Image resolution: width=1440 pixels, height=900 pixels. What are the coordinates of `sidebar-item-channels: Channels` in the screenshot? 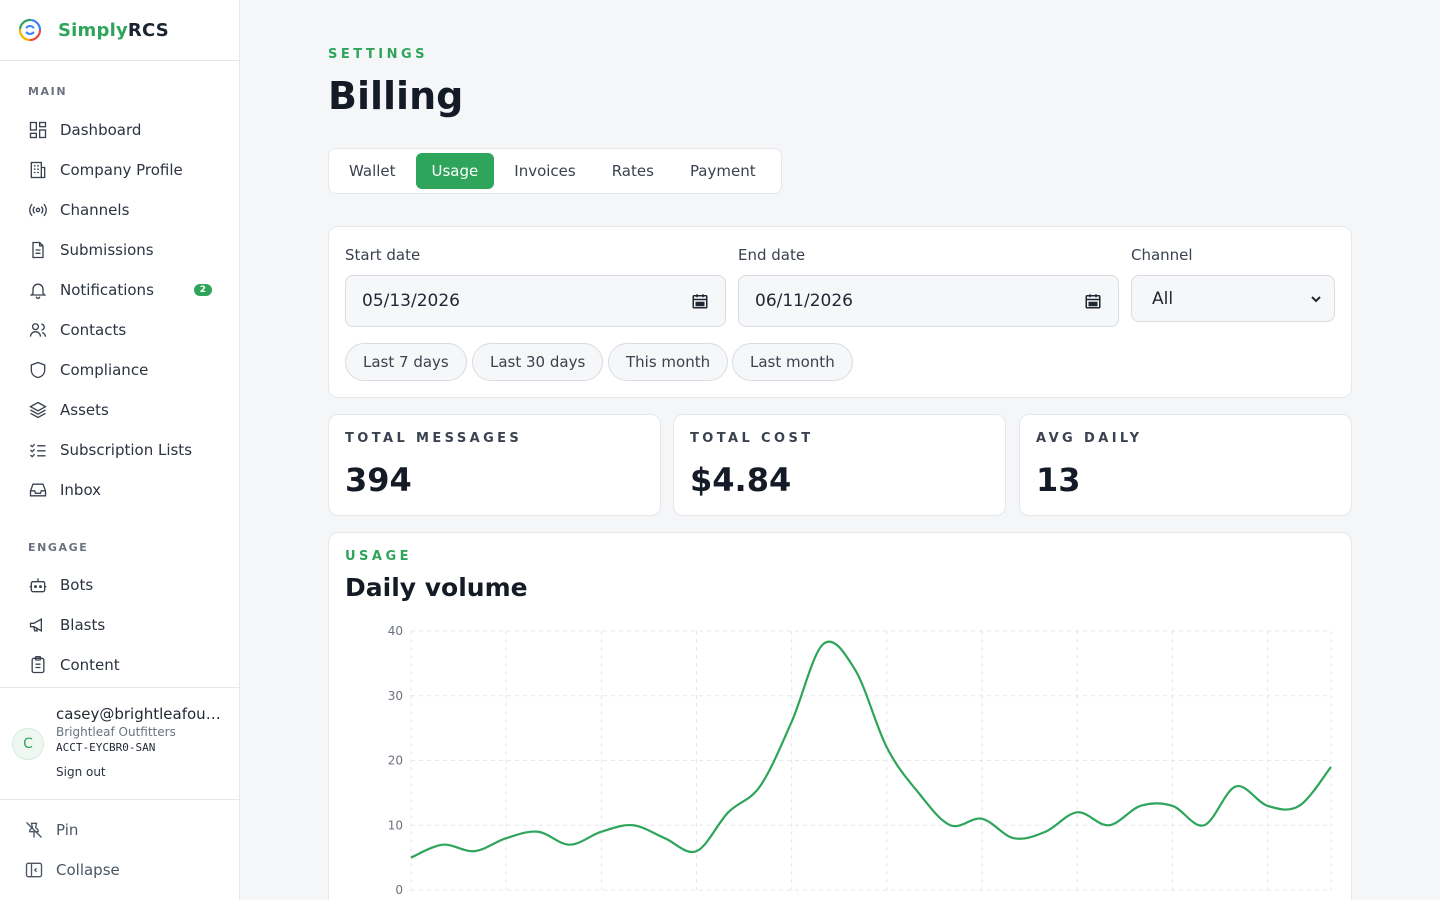 It's located at (120, 210).